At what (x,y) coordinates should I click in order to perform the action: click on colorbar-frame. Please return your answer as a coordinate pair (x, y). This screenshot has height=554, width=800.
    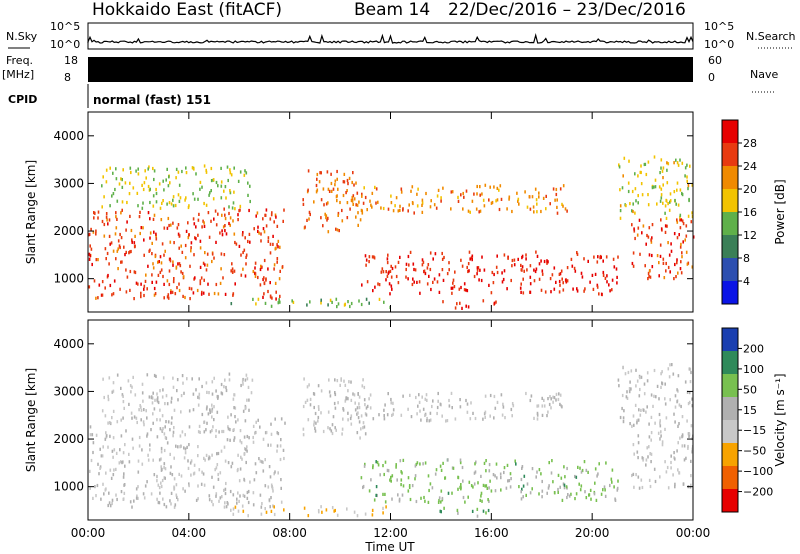
    Looking at the image, I should click on (730, 420).